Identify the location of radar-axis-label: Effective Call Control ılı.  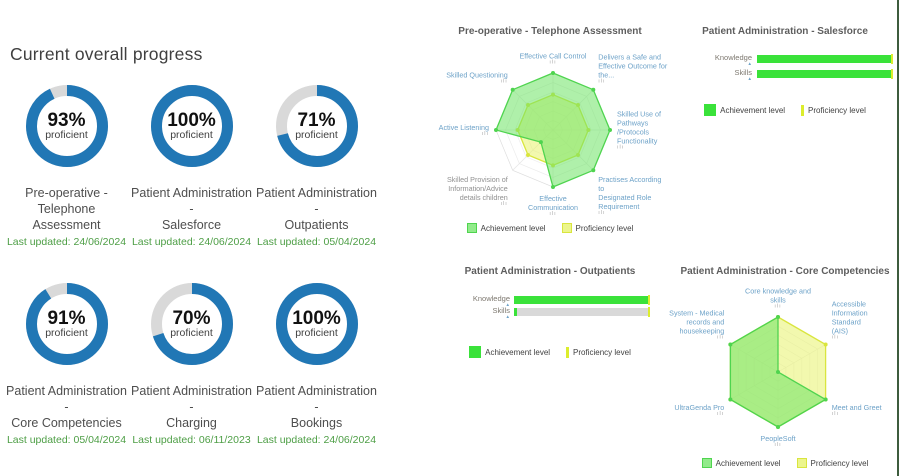
(553, 59).